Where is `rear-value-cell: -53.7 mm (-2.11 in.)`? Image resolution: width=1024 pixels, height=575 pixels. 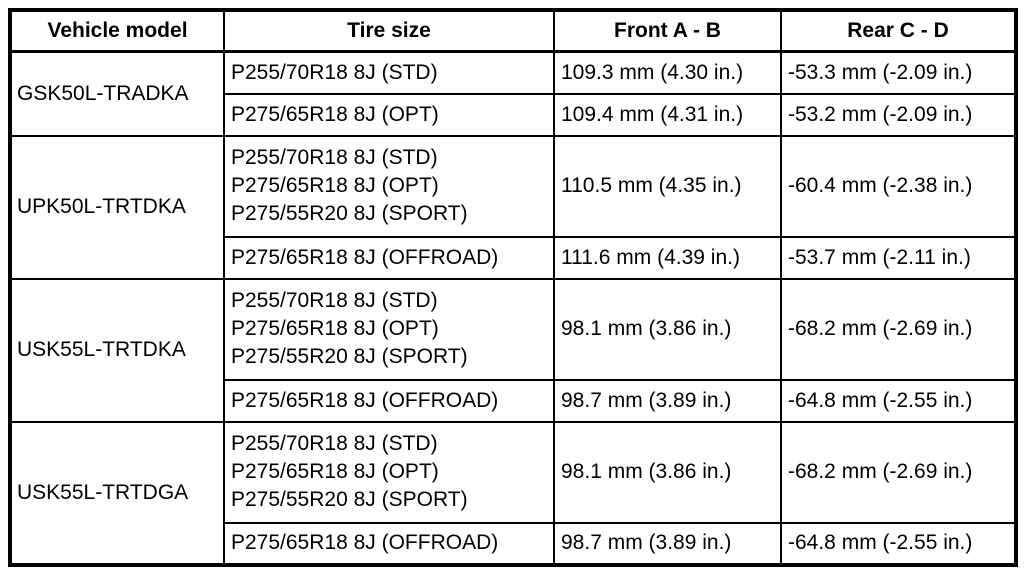 rear-value-cell: -53.7 mm (-2.11 in.) is located at coordinates (898, 257).